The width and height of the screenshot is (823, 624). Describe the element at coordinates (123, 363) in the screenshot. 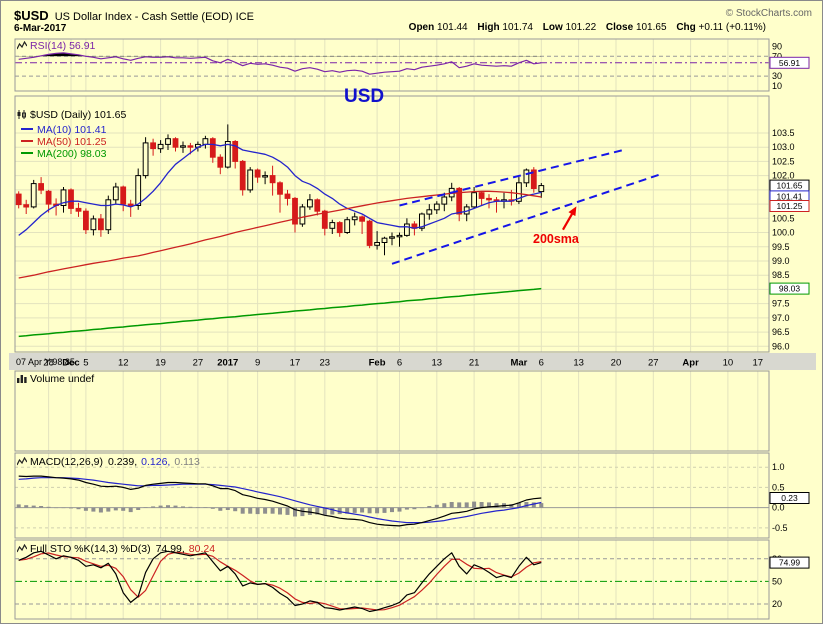

I see `svg-text: 12` at that location.